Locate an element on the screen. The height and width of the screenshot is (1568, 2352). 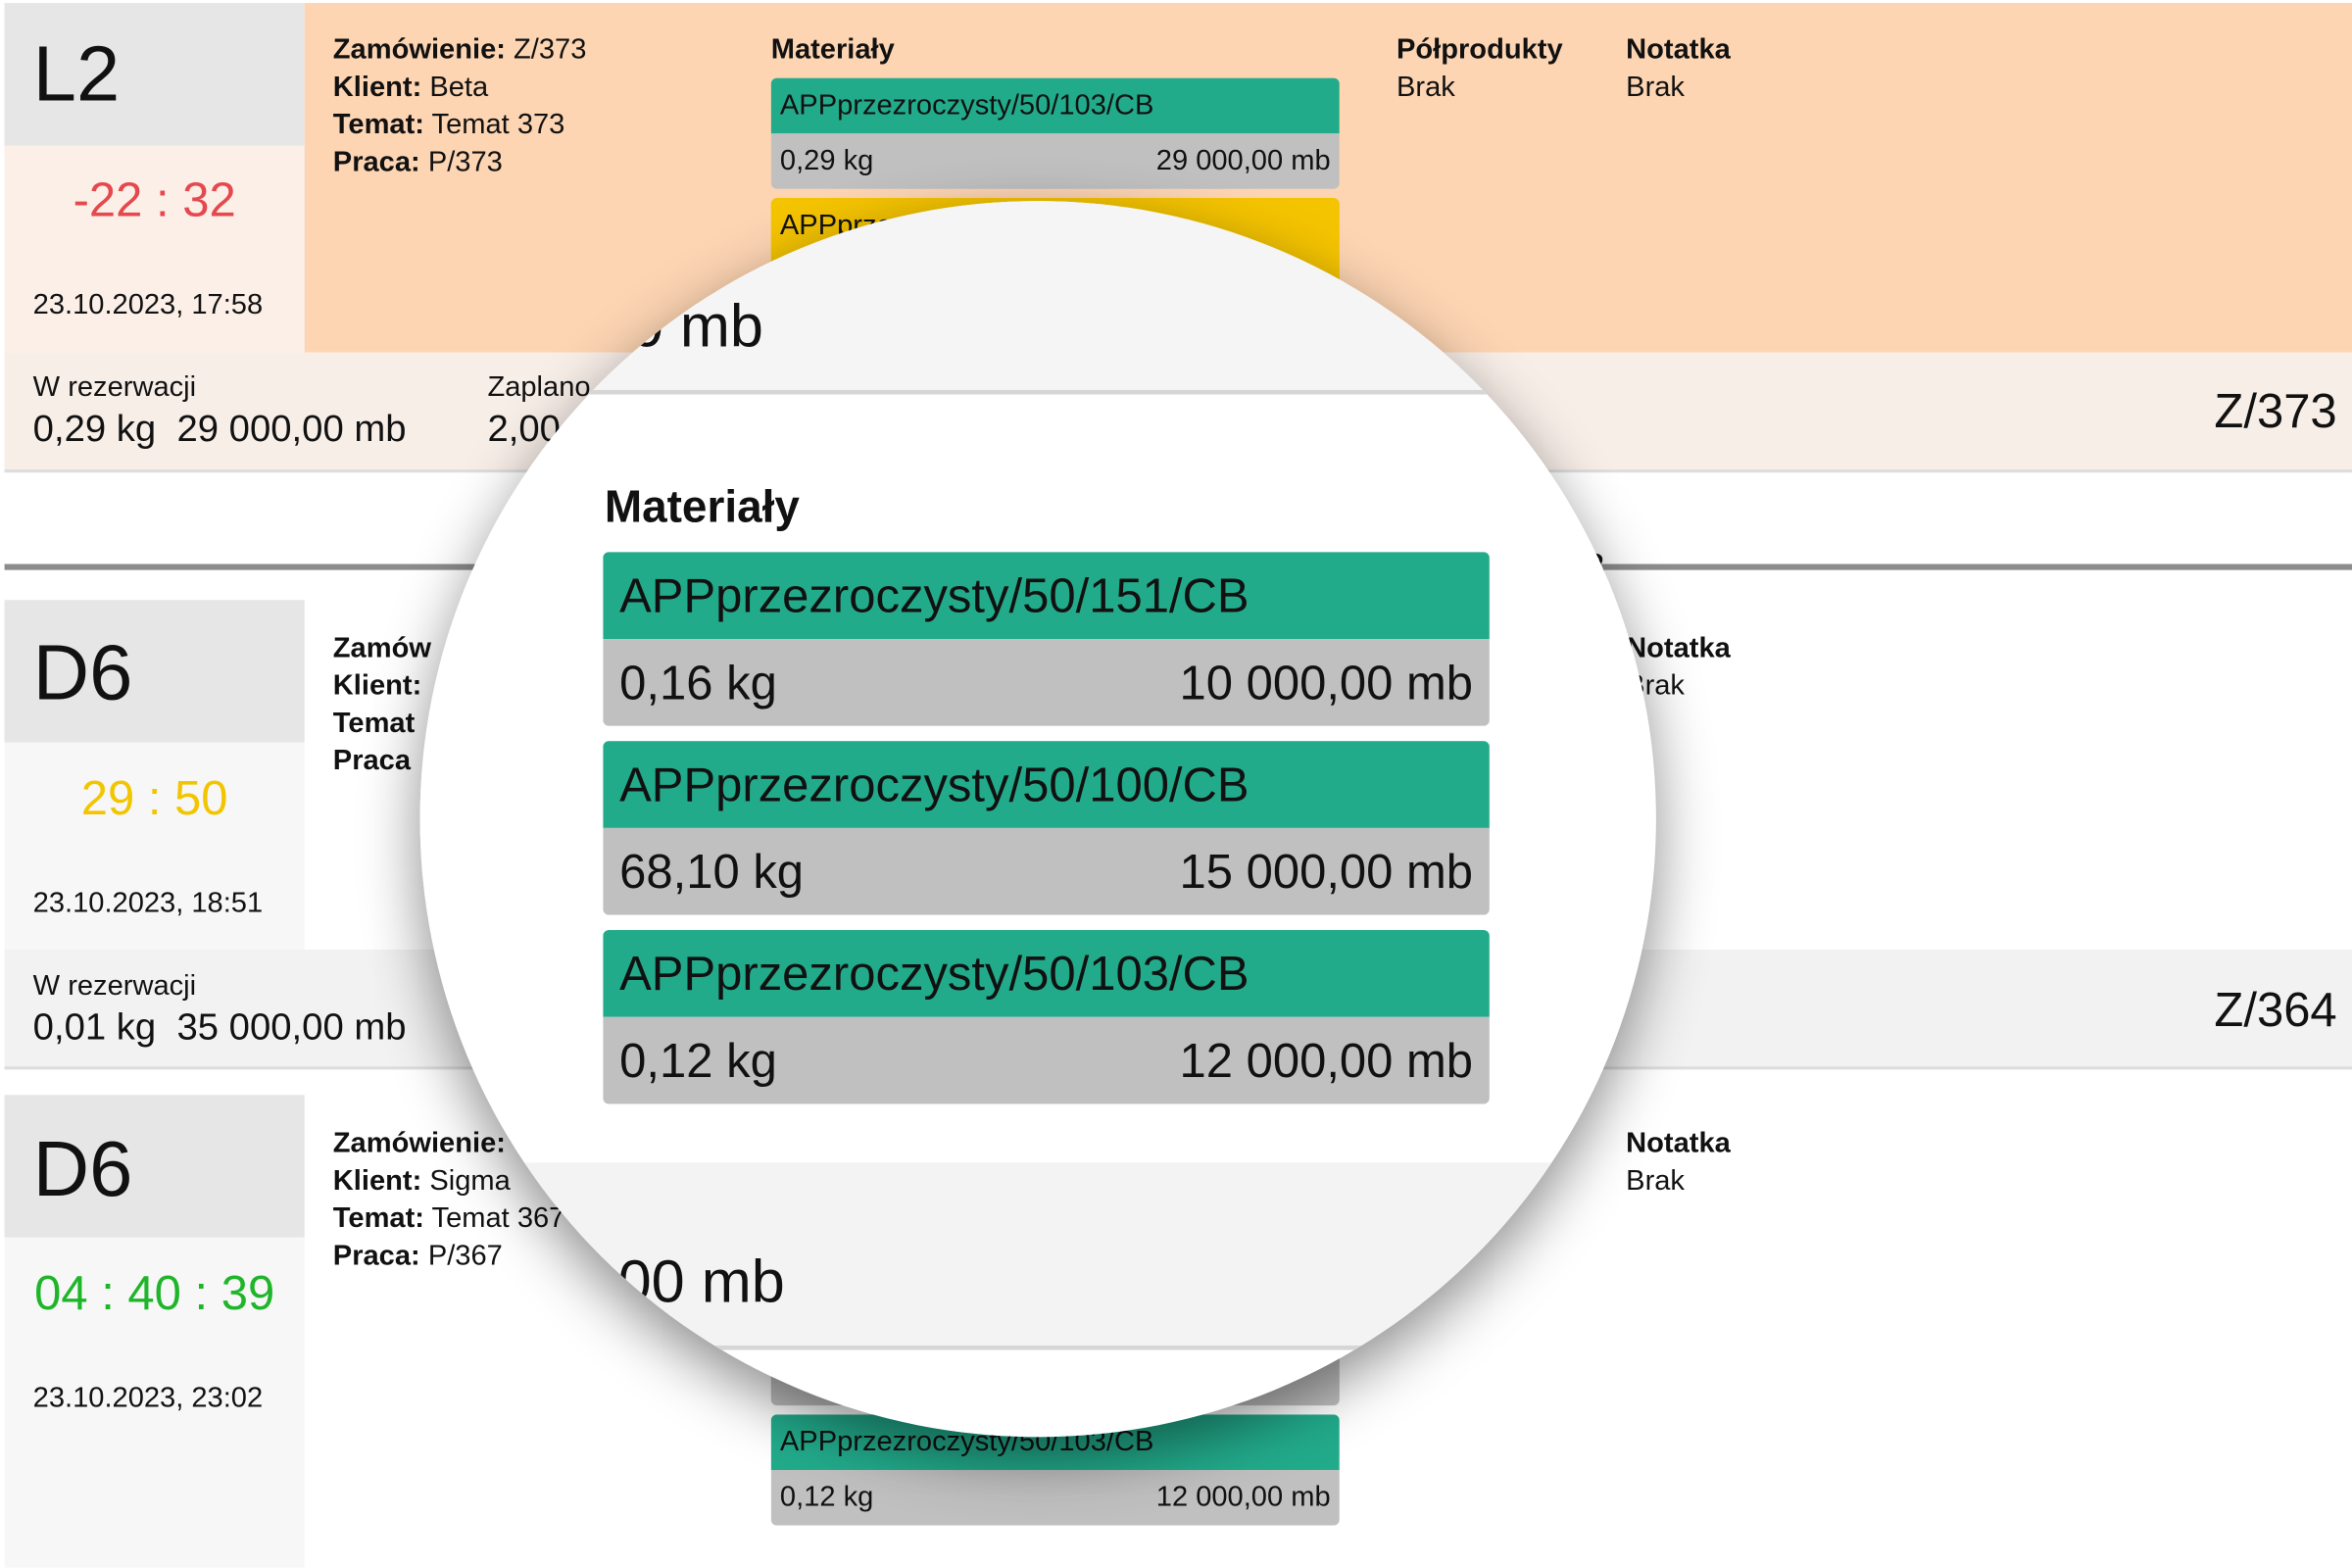
planned-label: Zaplano is located at coordinates (539, 387).